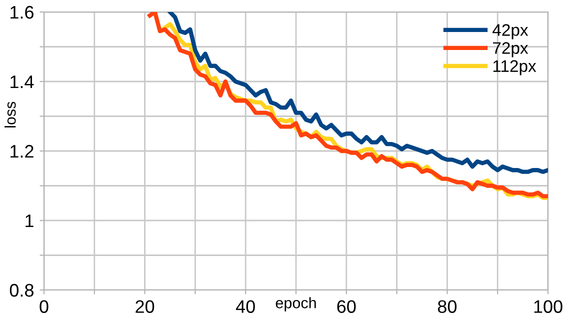 The width and height of the screenshot is (568, 320). What do you see at coordinates (22, 82) in the screenshot?
I see `y-tick-label: 1.4` at bounding box center [22, 82].